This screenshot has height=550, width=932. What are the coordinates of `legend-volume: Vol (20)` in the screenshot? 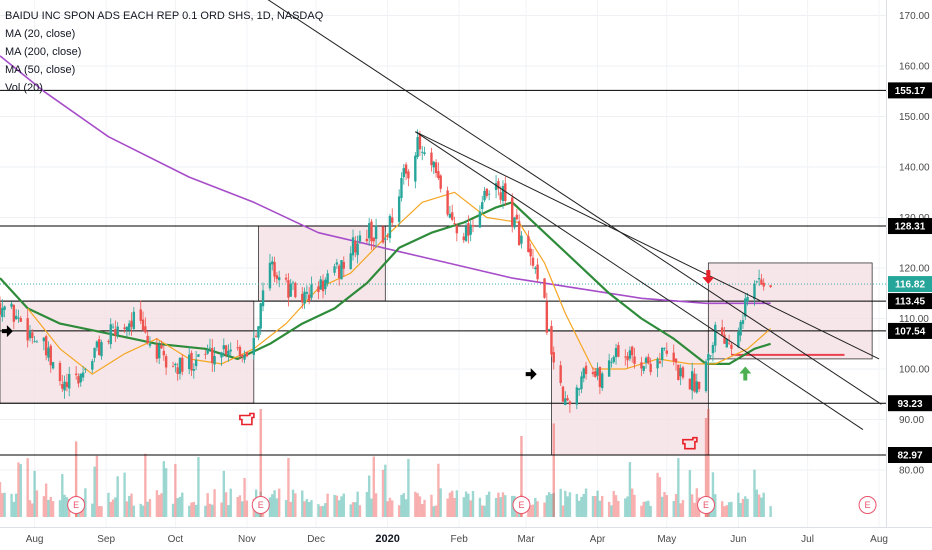 It's located at (164, 88).